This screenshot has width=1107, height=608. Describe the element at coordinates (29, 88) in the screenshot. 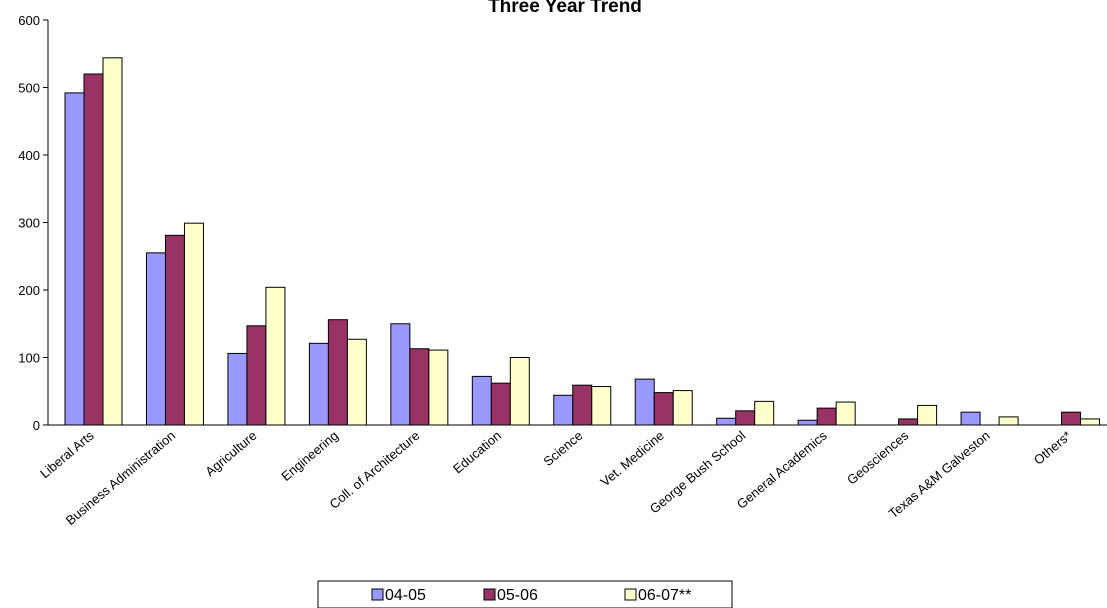

I see `y-tick-label: 500` at that location.